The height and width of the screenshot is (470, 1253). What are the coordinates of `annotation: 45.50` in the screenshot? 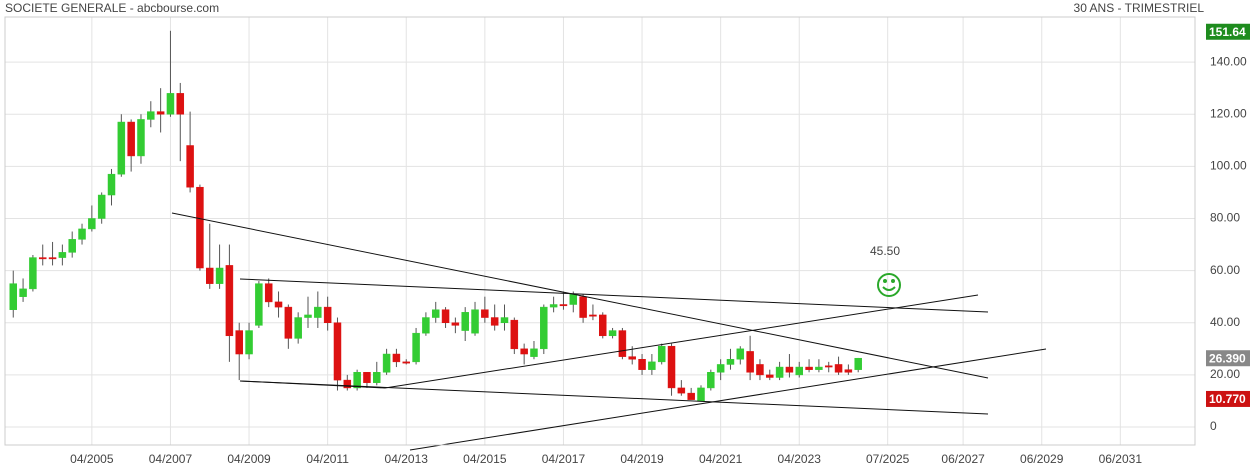 It's located at (885, 251).